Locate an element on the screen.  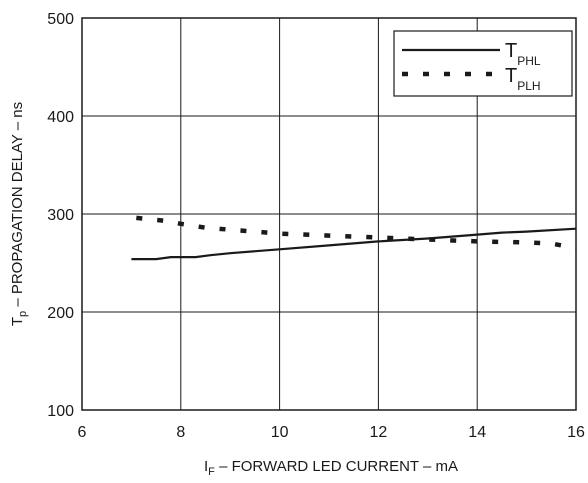
x-tick-label-6: 6 is located at coordinates (82, 432).